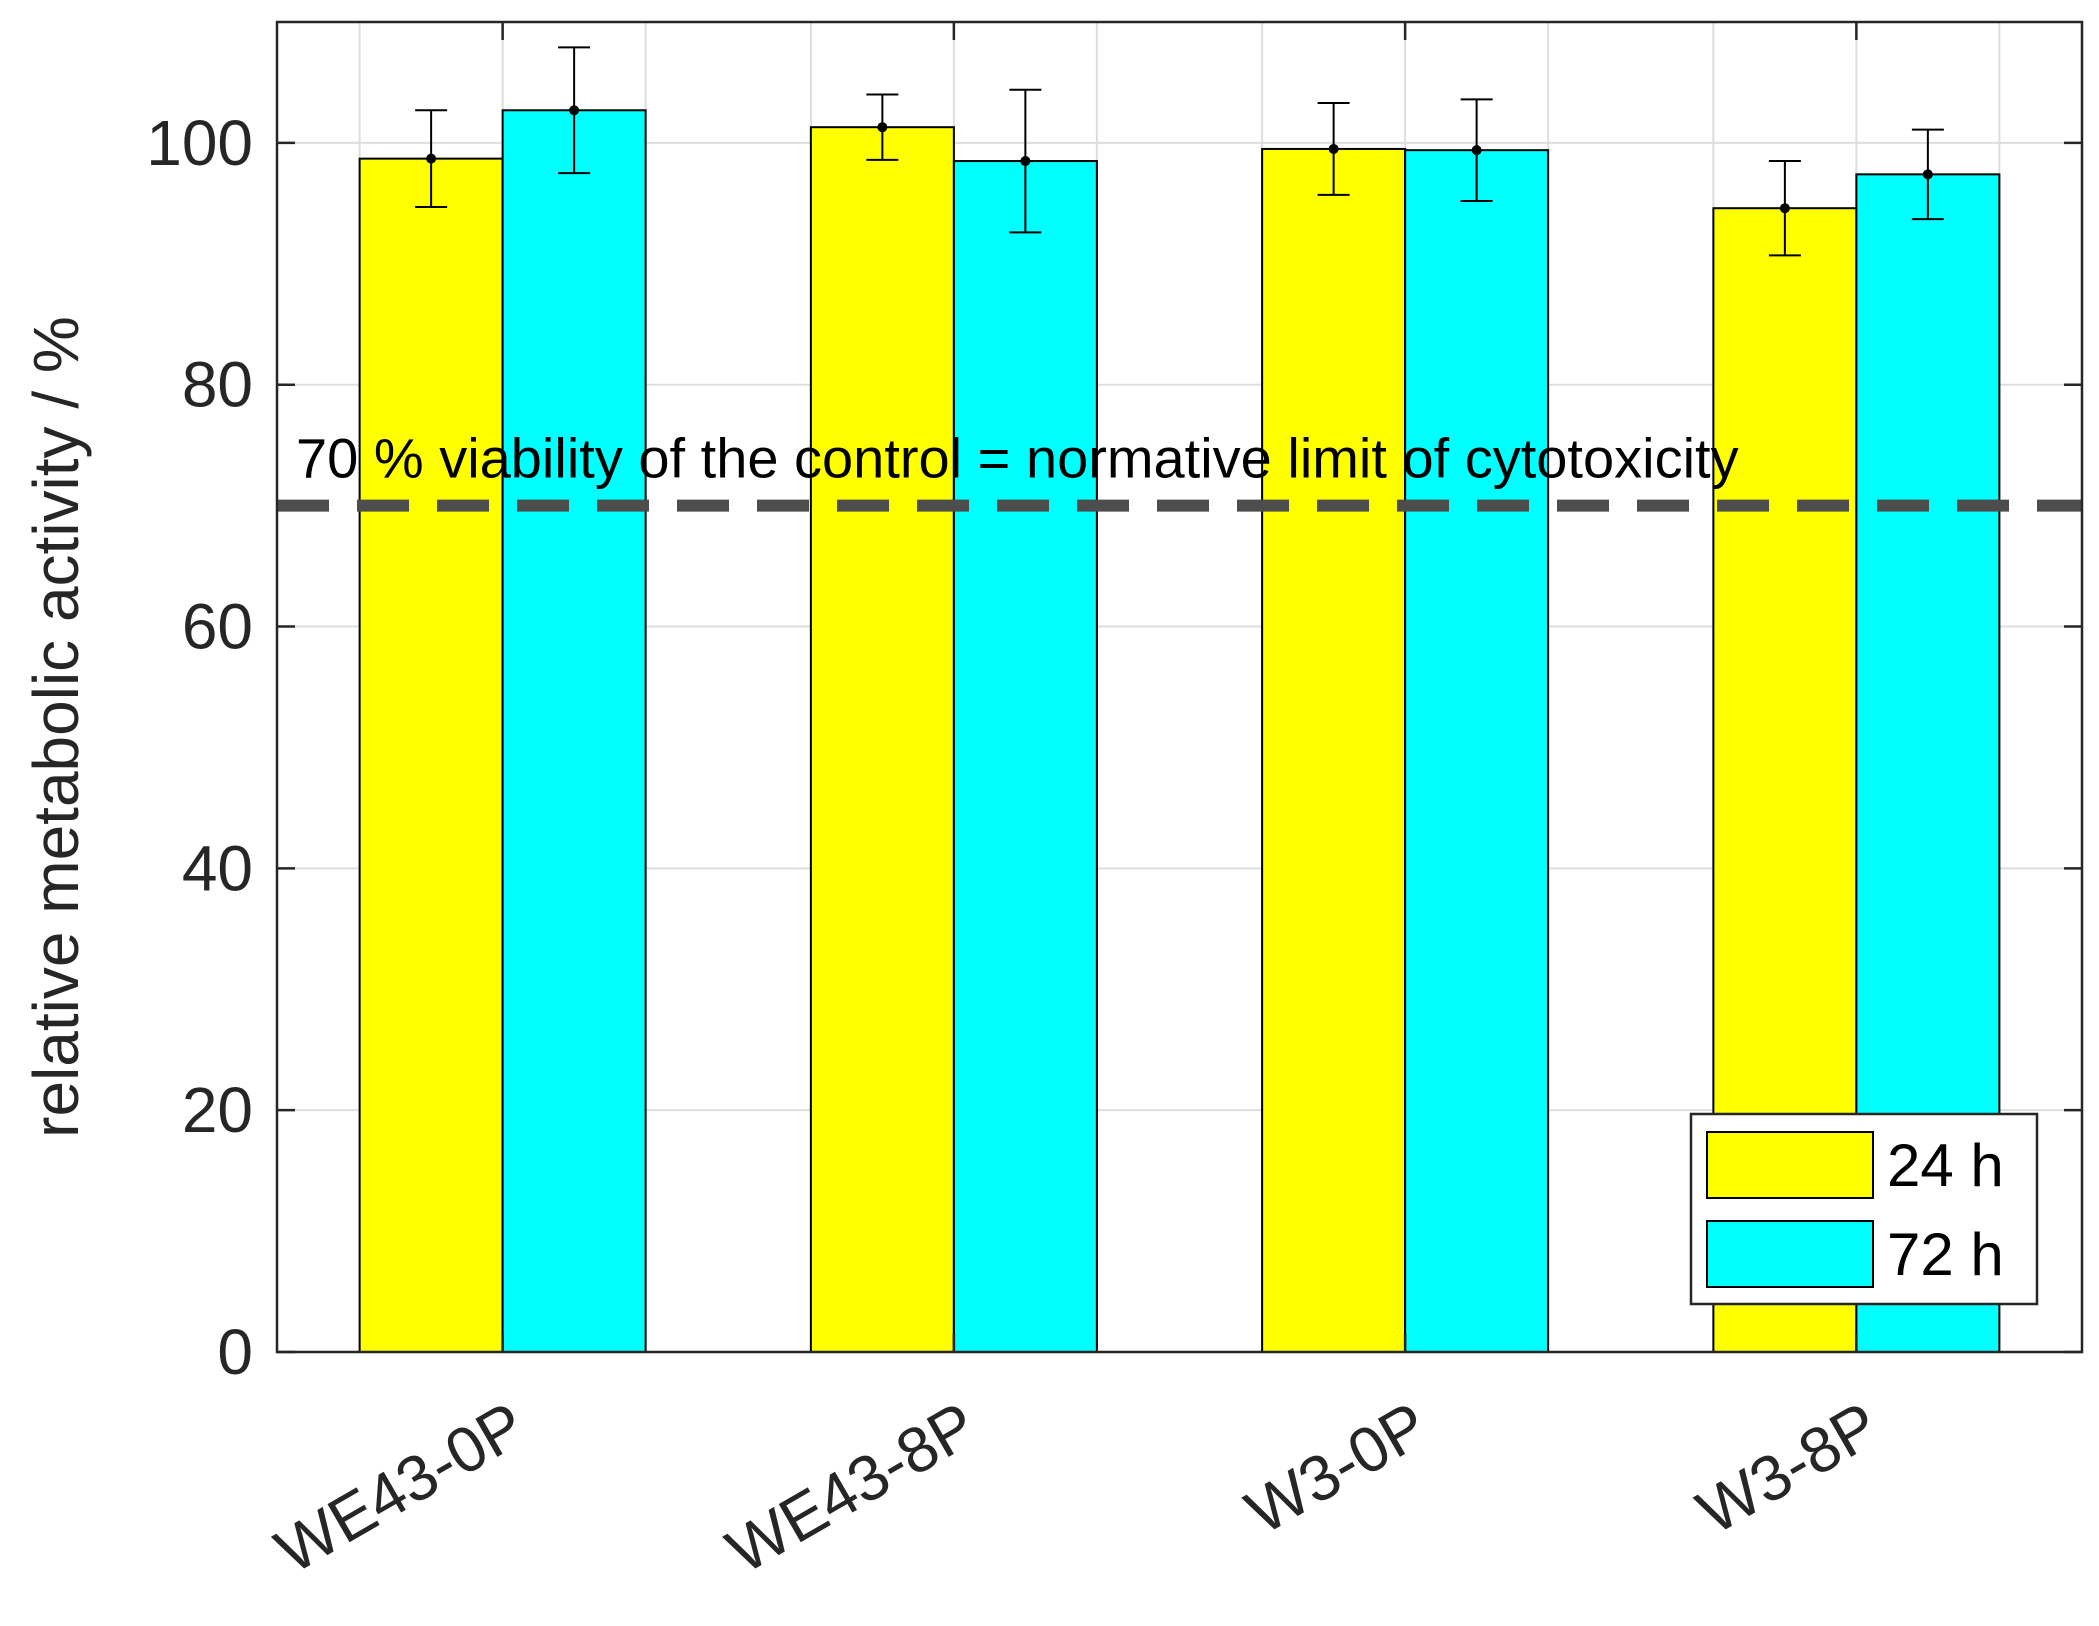  What do you see at coordinates (199, 143) in the screenshot?
I see `y-tick-label: 100` at bounding box center [199, 143].